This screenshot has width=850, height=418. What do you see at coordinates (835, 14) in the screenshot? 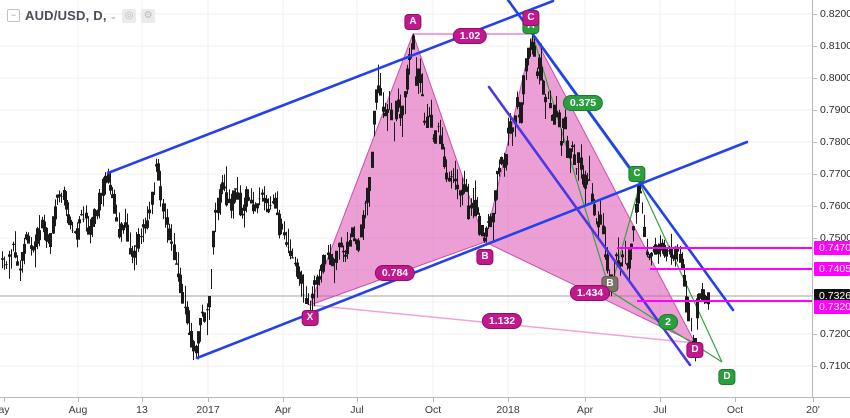
I see `price-tick-label: 0.8200` at bounding box center [835, 14].